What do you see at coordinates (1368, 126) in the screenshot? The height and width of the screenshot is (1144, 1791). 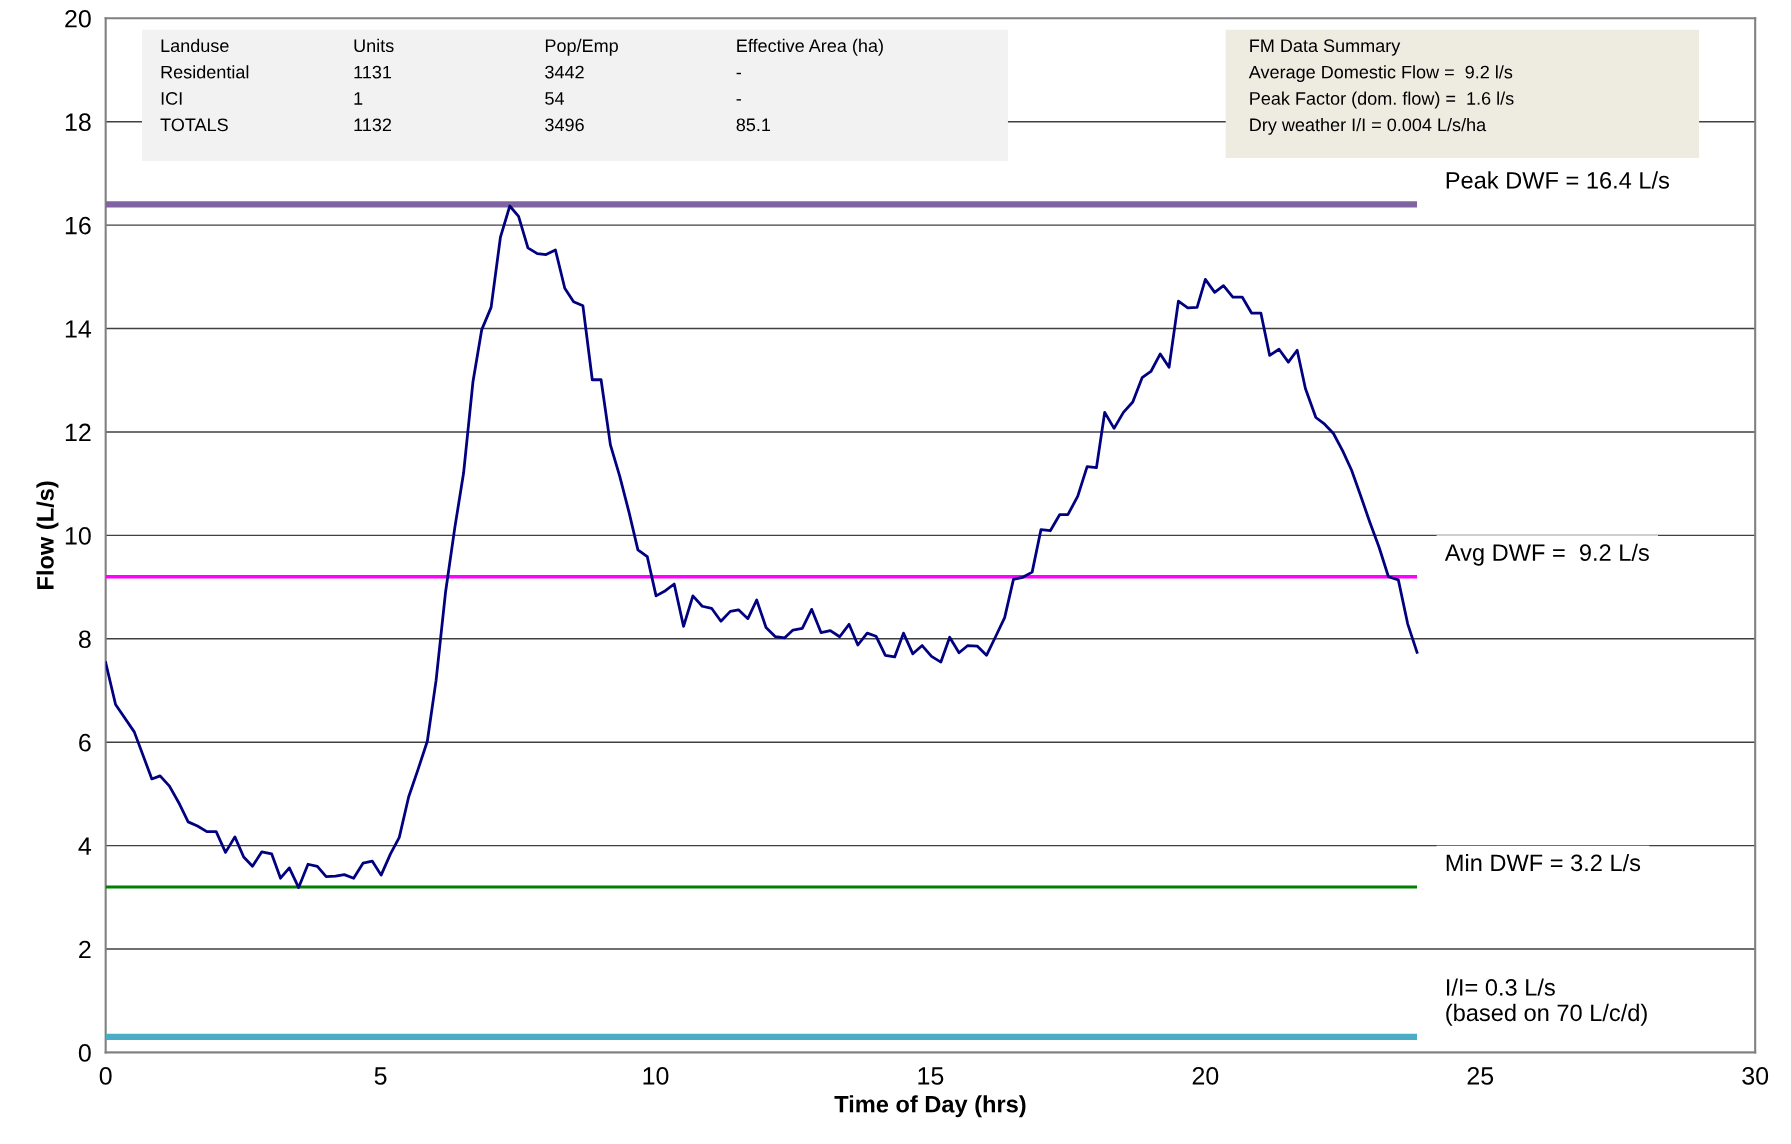 I see `annotation: Dry weather I/I = 0.004 L/s/ha` at bounding box center [1368, 126].